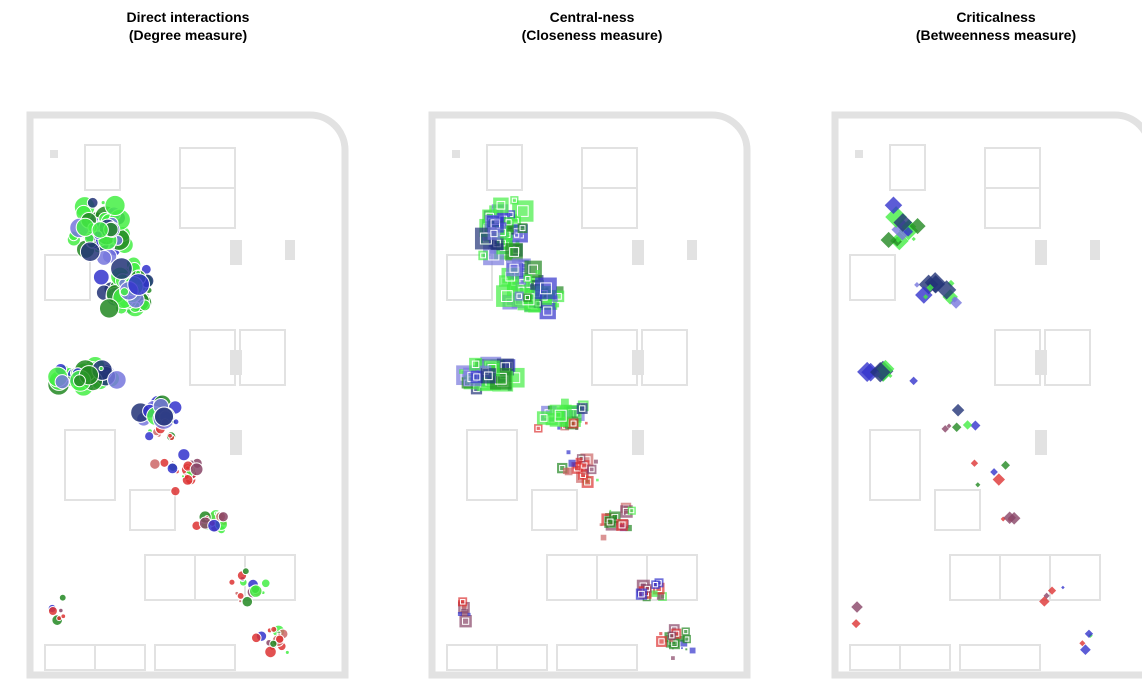 Image resolution: width=1142 pixels, height=681 pixels. What do you see at coordinates (592, 35) in the screenshot?
I see `panel-subtitle: (Closeness measure)` at bounding box center [592, 35].